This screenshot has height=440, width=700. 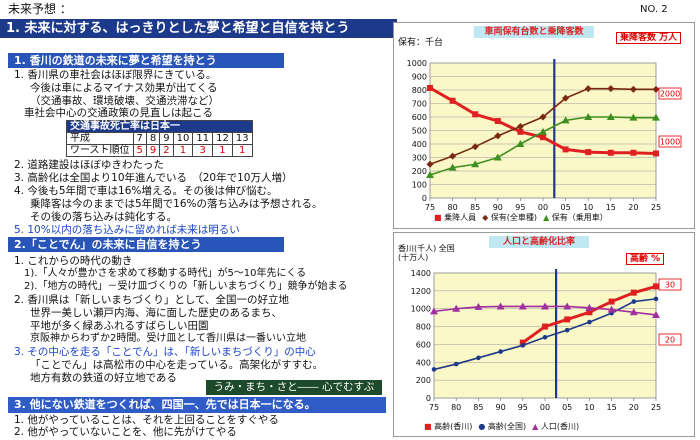 I want to click on s1-line1c: 車社会中心の交通政策の見直しは起こる, so click(x=118, y=113).